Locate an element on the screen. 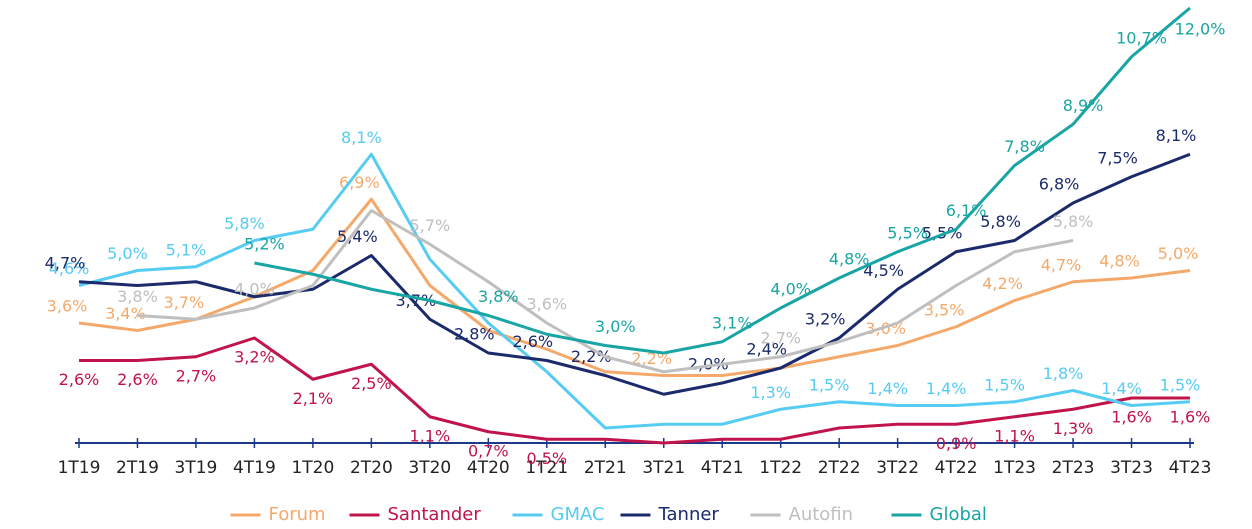 The width and height of the screenshot is (1252, 529). data-label: 3,5% is located at coordinates (944, 309).